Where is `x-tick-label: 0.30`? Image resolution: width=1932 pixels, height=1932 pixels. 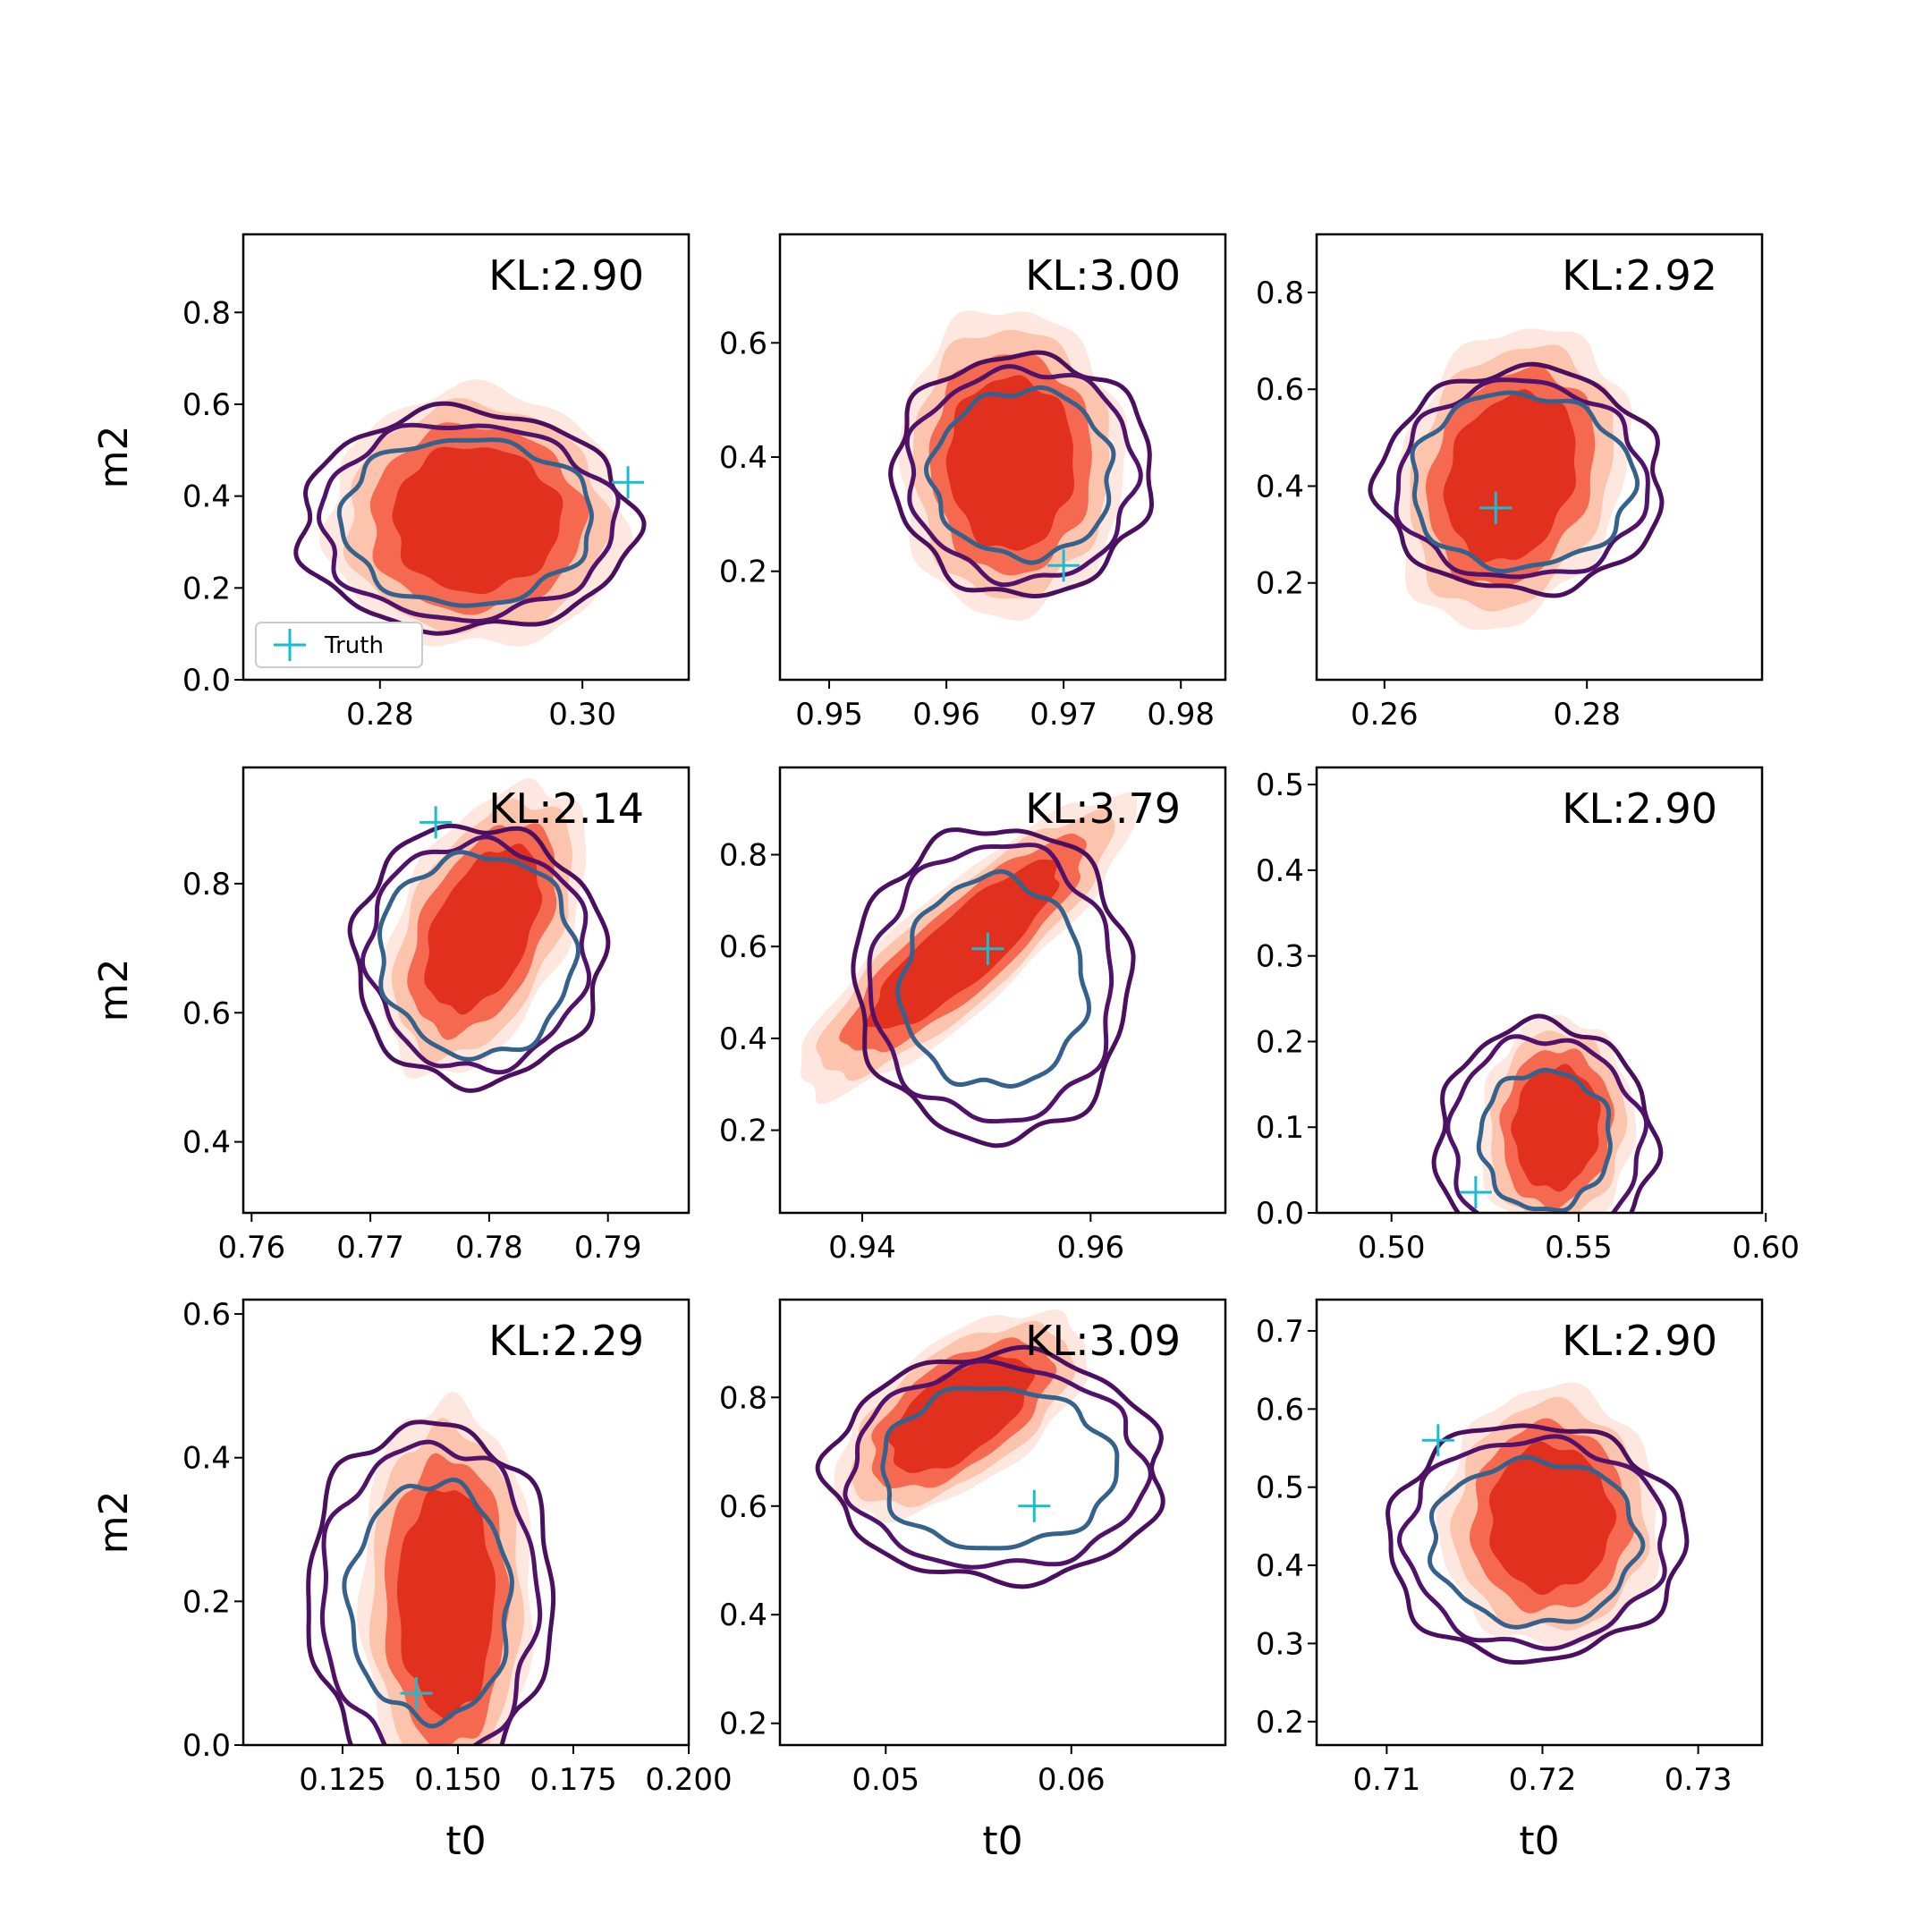 x-tick-label: 0.30 is located at coordinates (582, 715).